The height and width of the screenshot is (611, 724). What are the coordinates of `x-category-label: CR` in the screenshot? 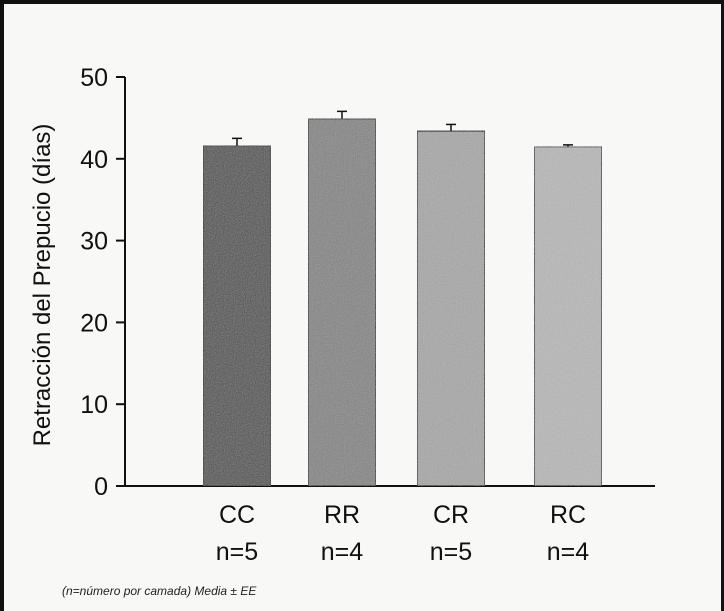 It's located at (451, 515).